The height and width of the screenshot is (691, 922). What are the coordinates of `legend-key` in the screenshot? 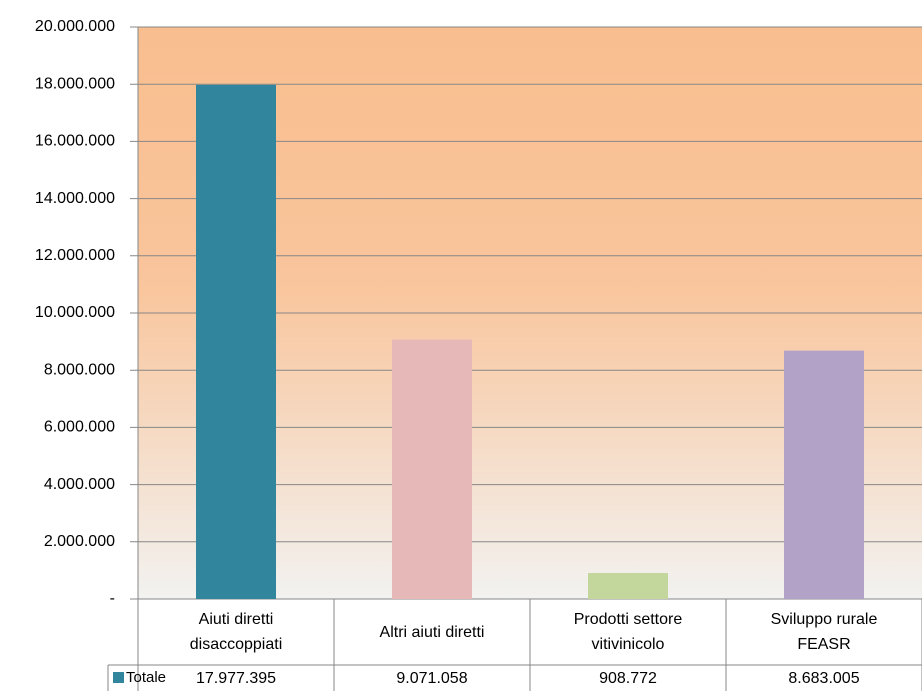 It's located at (118, 677).